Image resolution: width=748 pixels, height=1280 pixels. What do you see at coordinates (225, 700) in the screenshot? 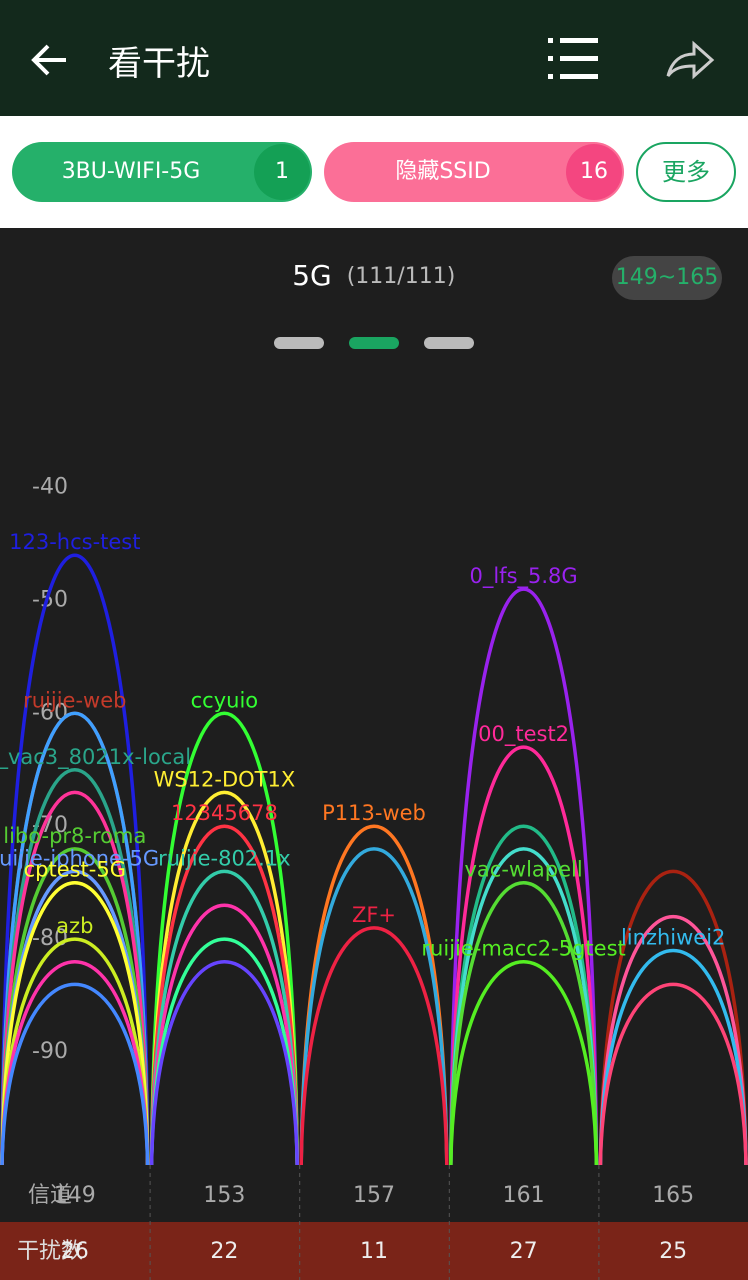
I see `network-label: ccyuio` at bounding box center [225, 700].